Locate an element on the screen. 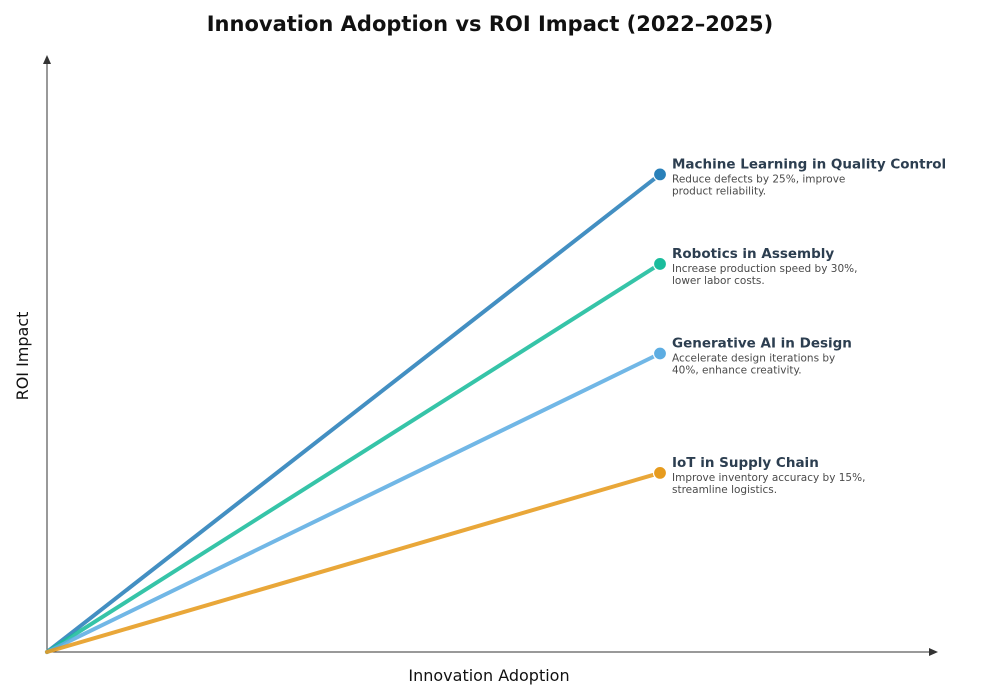 This screenshot has width=1000, height=700. series-label: Generative AI in Design is located at coordinates (762, 344).